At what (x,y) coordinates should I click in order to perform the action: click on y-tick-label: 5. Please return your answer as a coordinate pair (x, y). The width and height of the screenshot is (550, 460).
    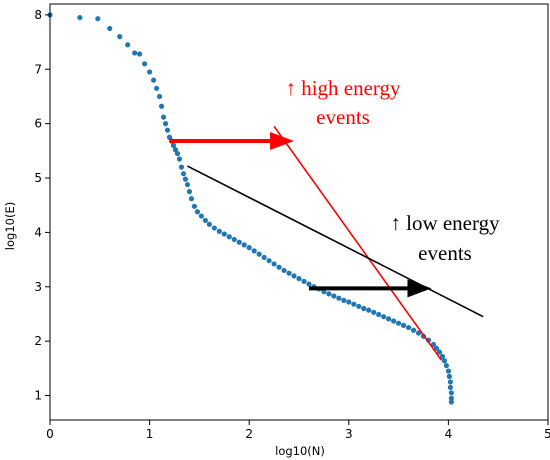
    Looking at the image, I should click on (38, 178).